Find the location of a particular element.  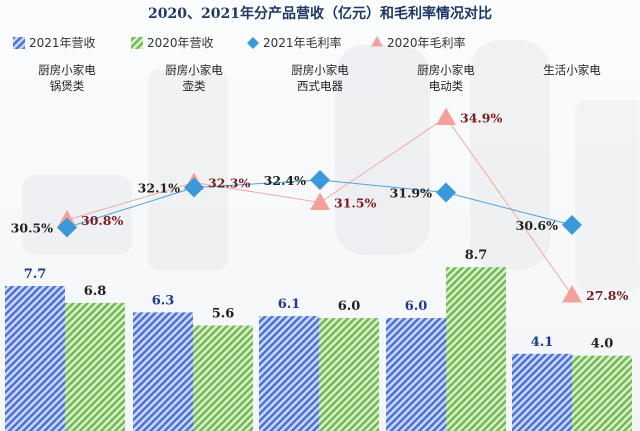

legend-label: 2020年毛利率 is located at coordinates (426, 42).